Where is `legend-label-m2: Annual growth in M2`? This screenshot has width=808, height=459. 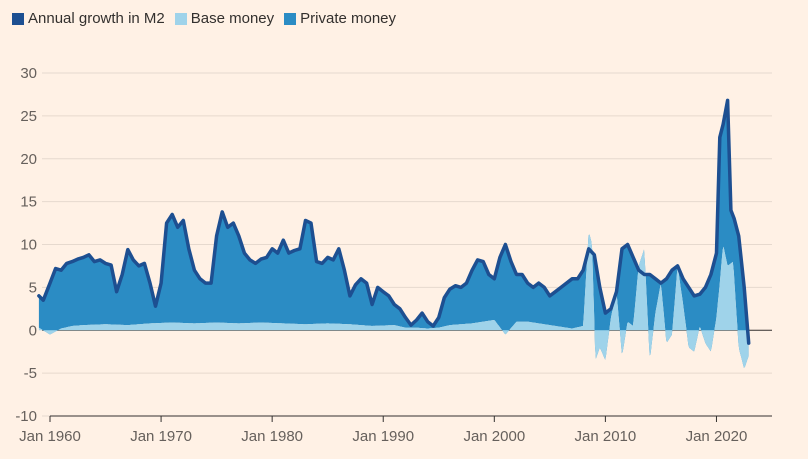
legend-label-m2: Annual growth in M2 is located at coordinates (96, 18).